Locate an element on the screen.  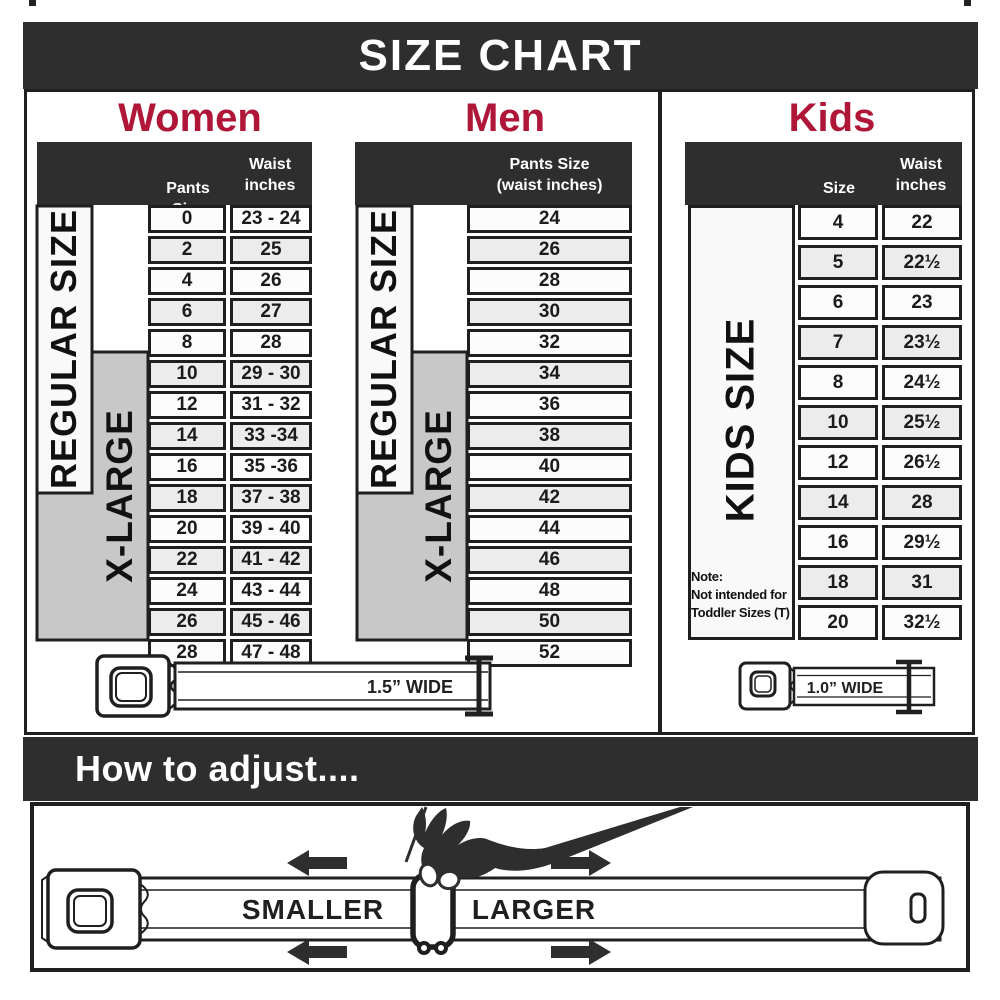
hand-icon is located at coordinates (548, 848).